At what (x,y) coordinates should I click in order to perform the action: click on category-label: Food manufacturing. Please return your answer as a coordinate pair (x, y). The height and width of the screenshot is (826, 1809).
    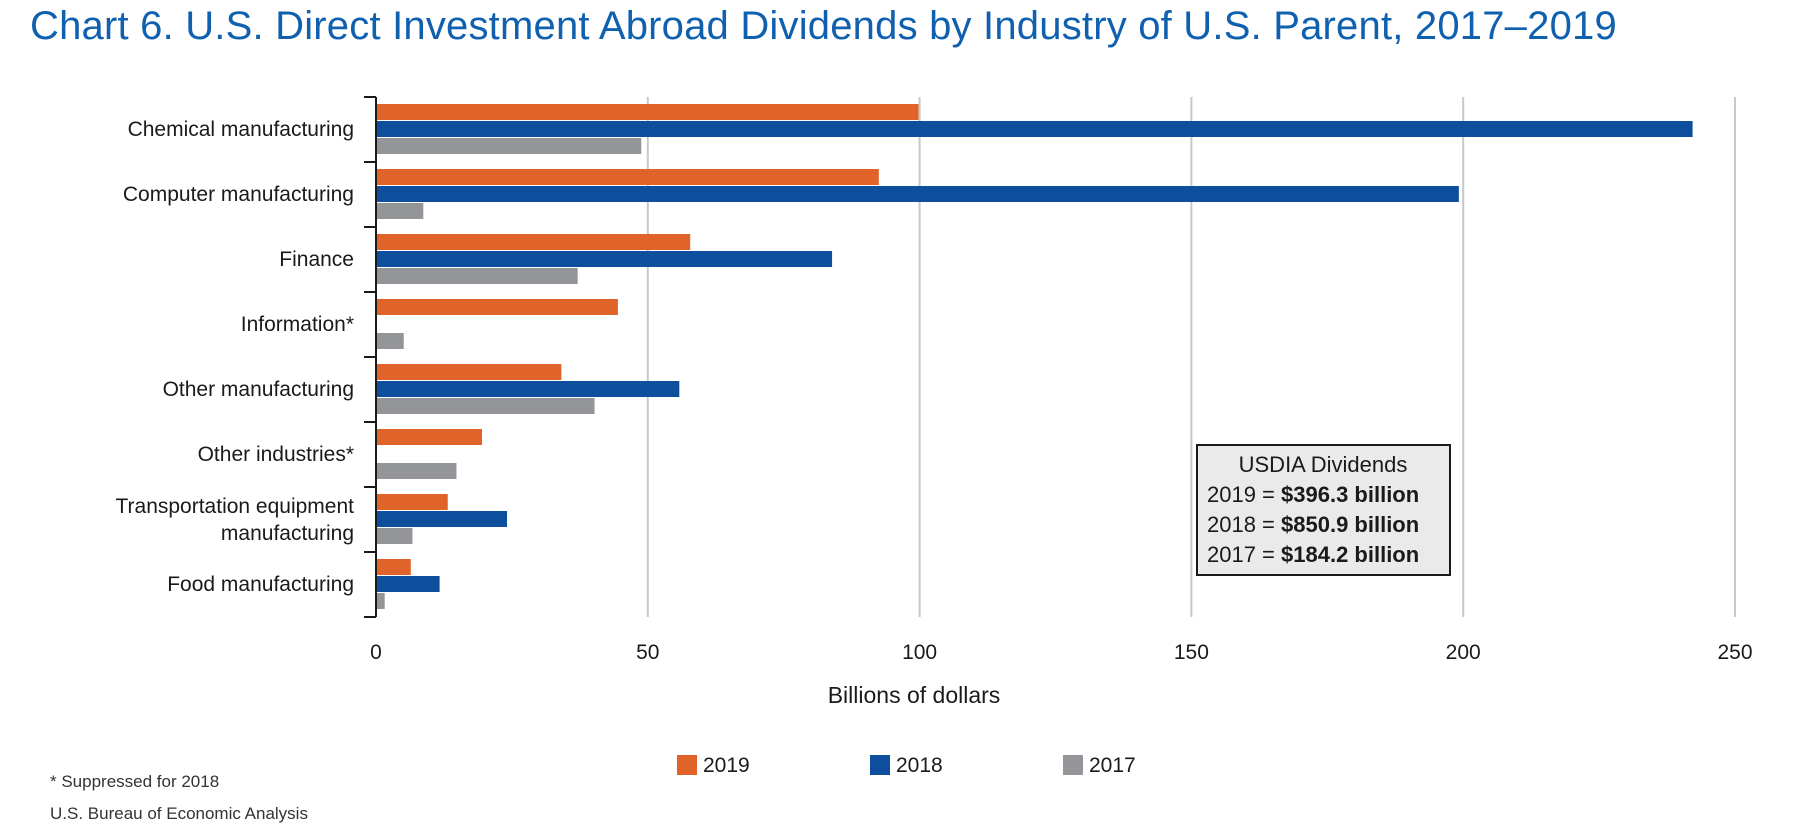
    Looking at the image, I should click on (260, 584).